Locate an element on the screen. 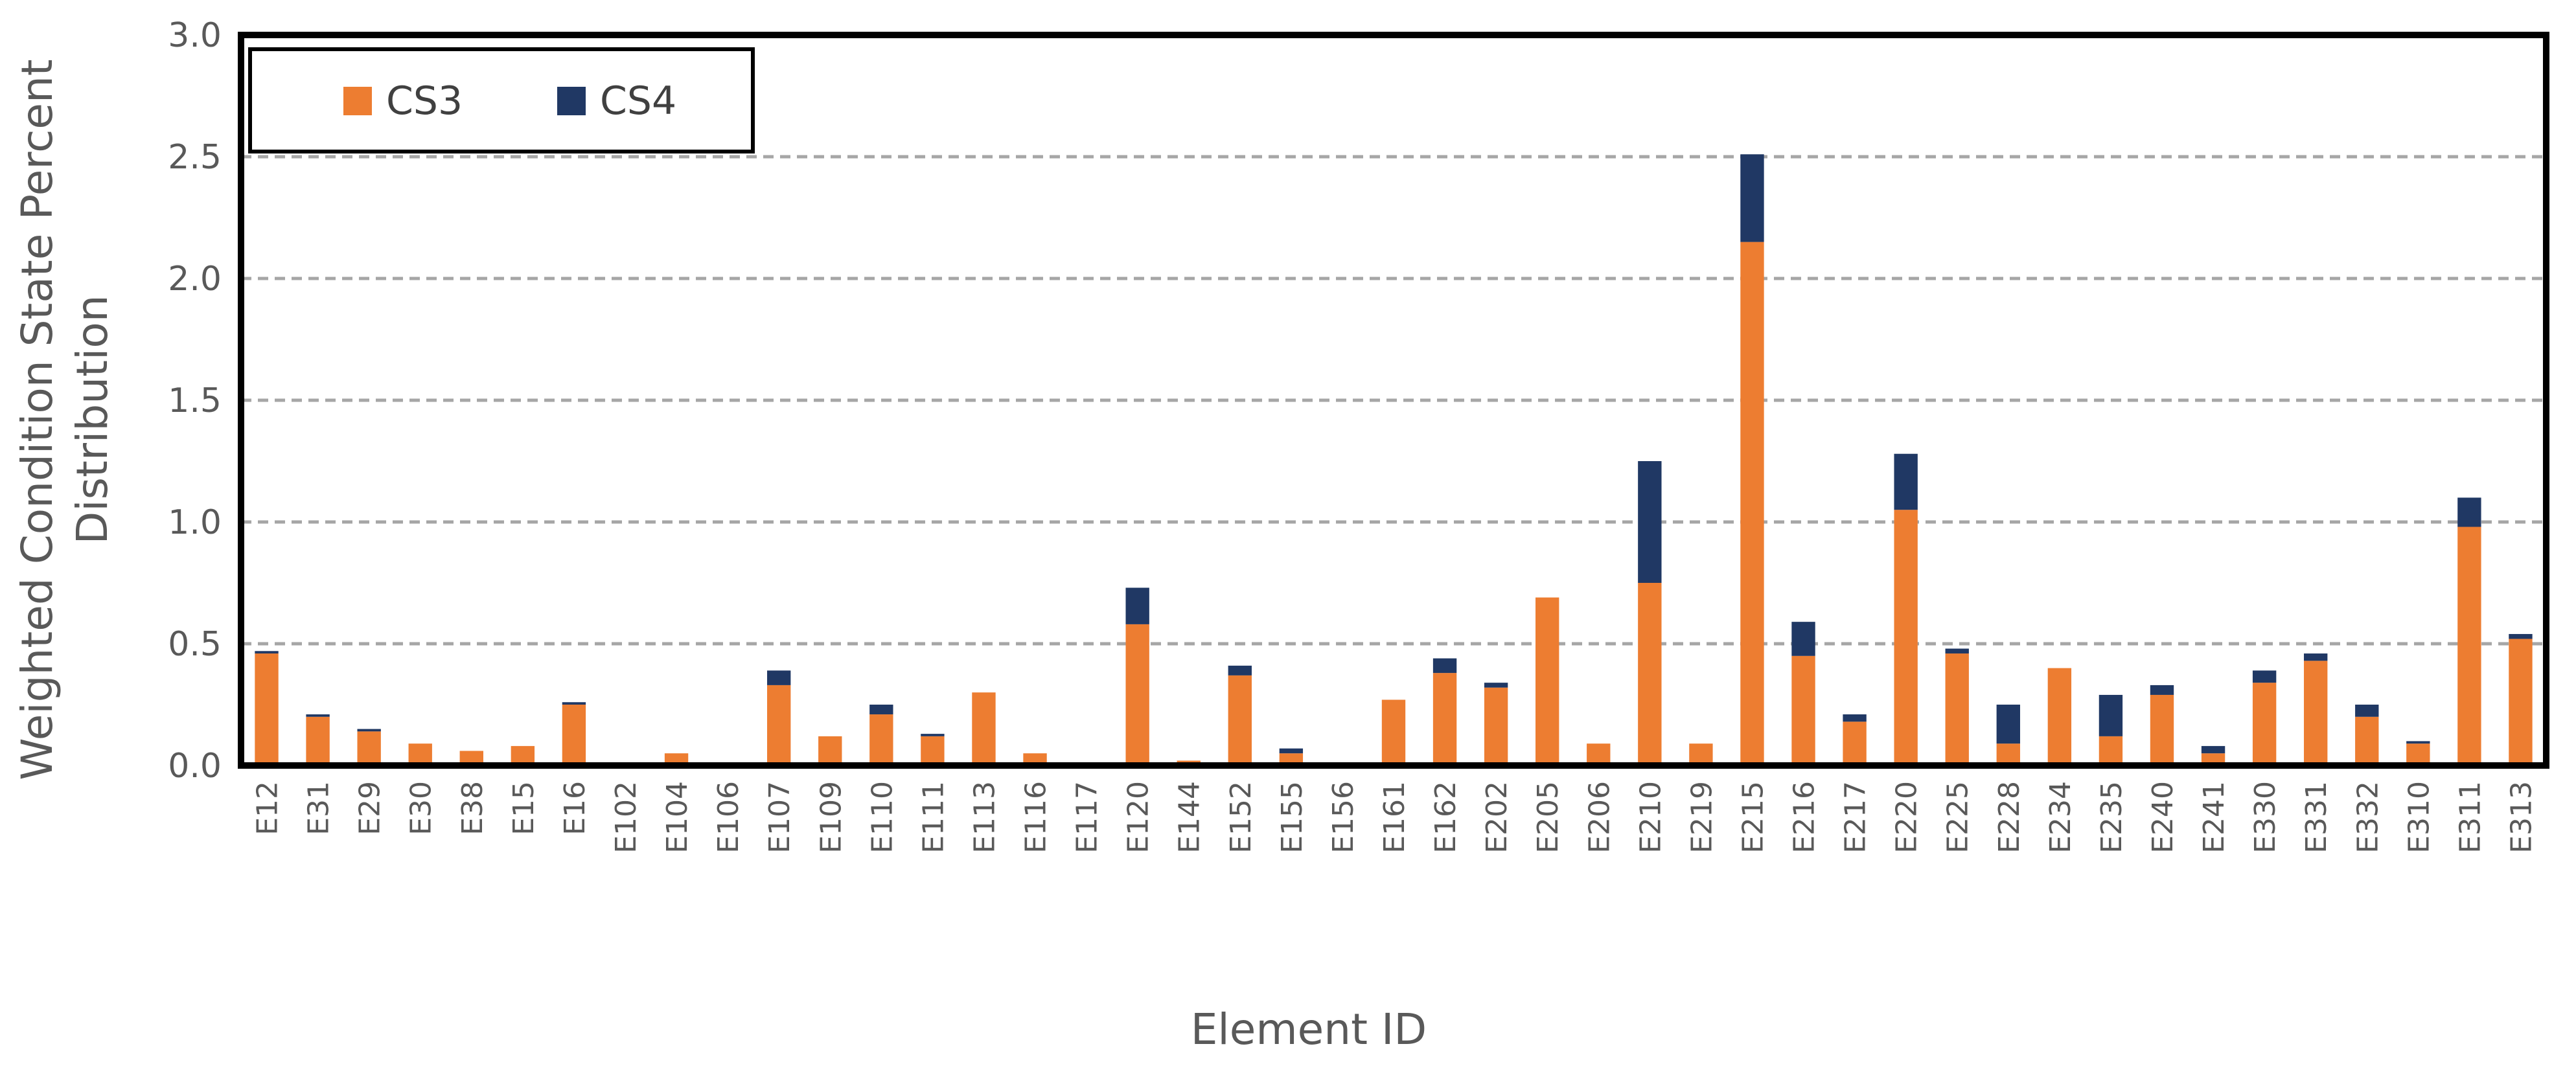  bar-cs3-e161 is located at coordinates (1393, 732).